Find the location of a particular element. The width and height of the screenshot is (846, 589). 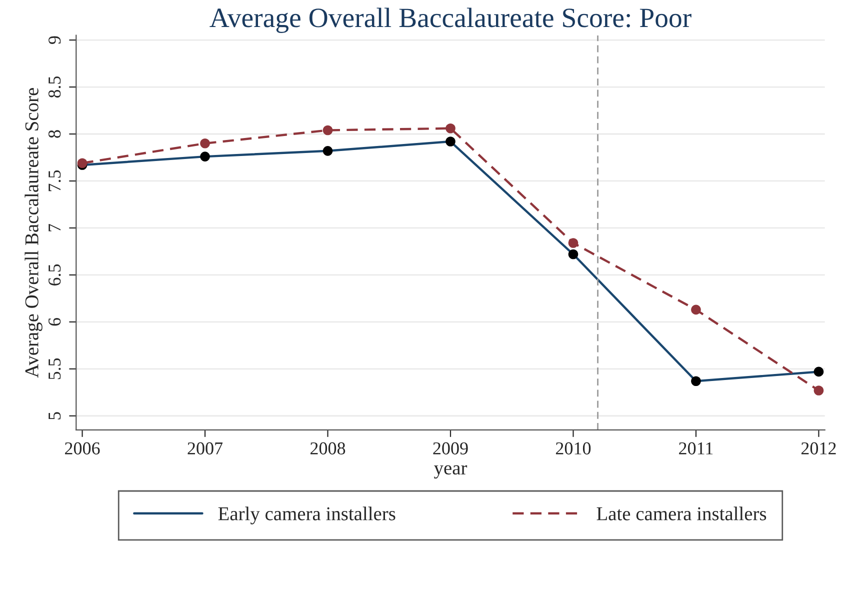

y-tick-label: 7 is located at coordinates (54, 228).